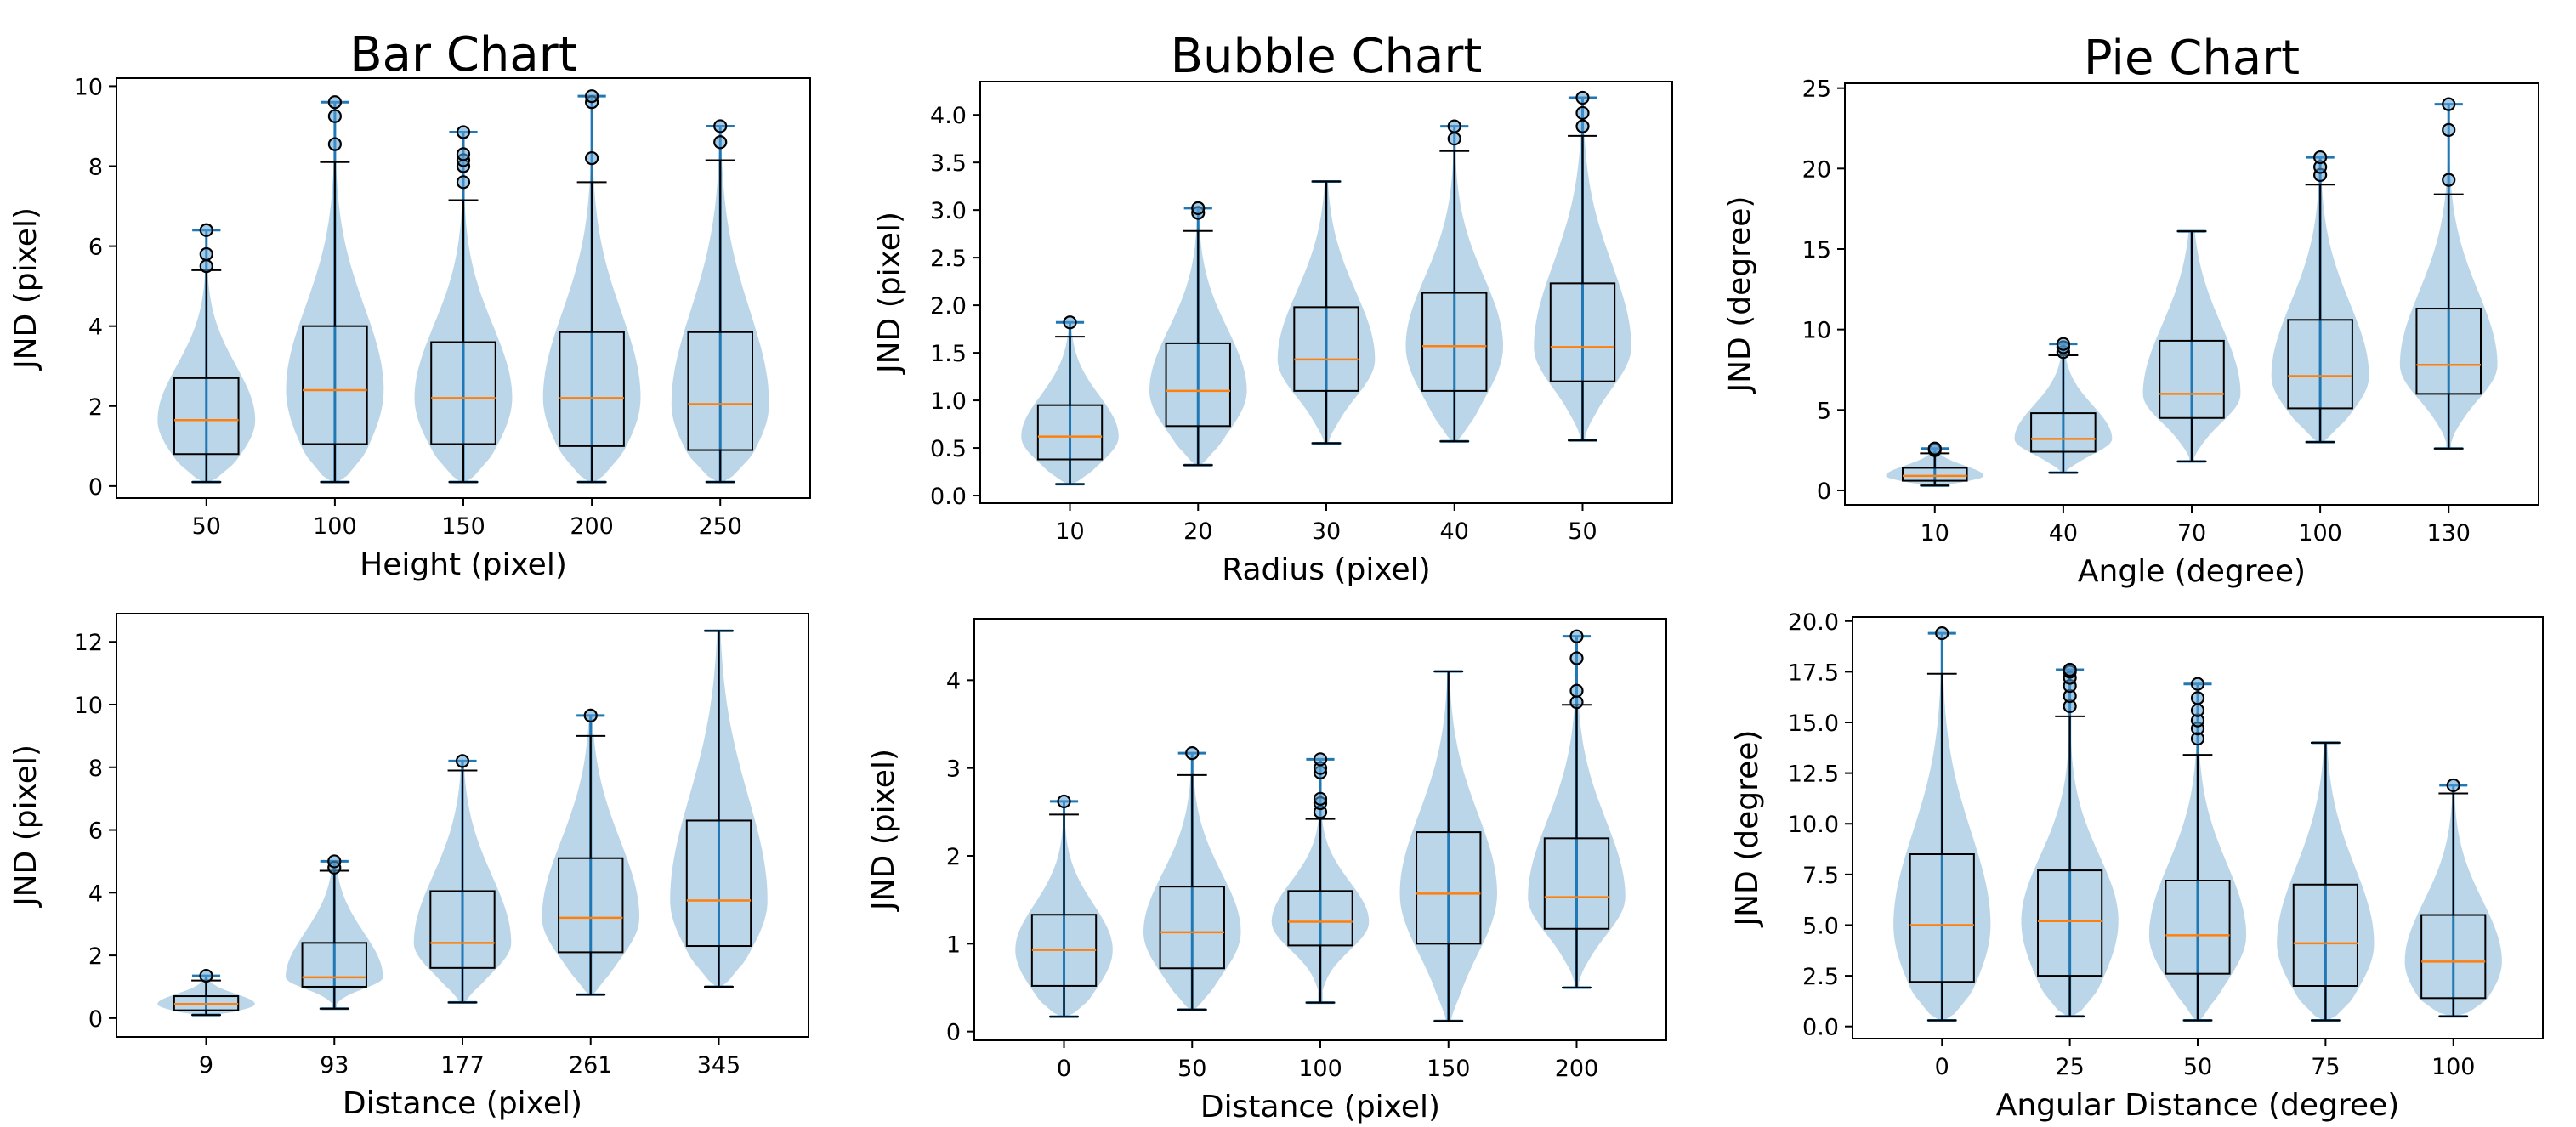 The image size is (2576, 1127). What do you see at coordinates (96, 957) in the screenshot?
I see `y-tick-label: 2` at bounding box center [96, 957].